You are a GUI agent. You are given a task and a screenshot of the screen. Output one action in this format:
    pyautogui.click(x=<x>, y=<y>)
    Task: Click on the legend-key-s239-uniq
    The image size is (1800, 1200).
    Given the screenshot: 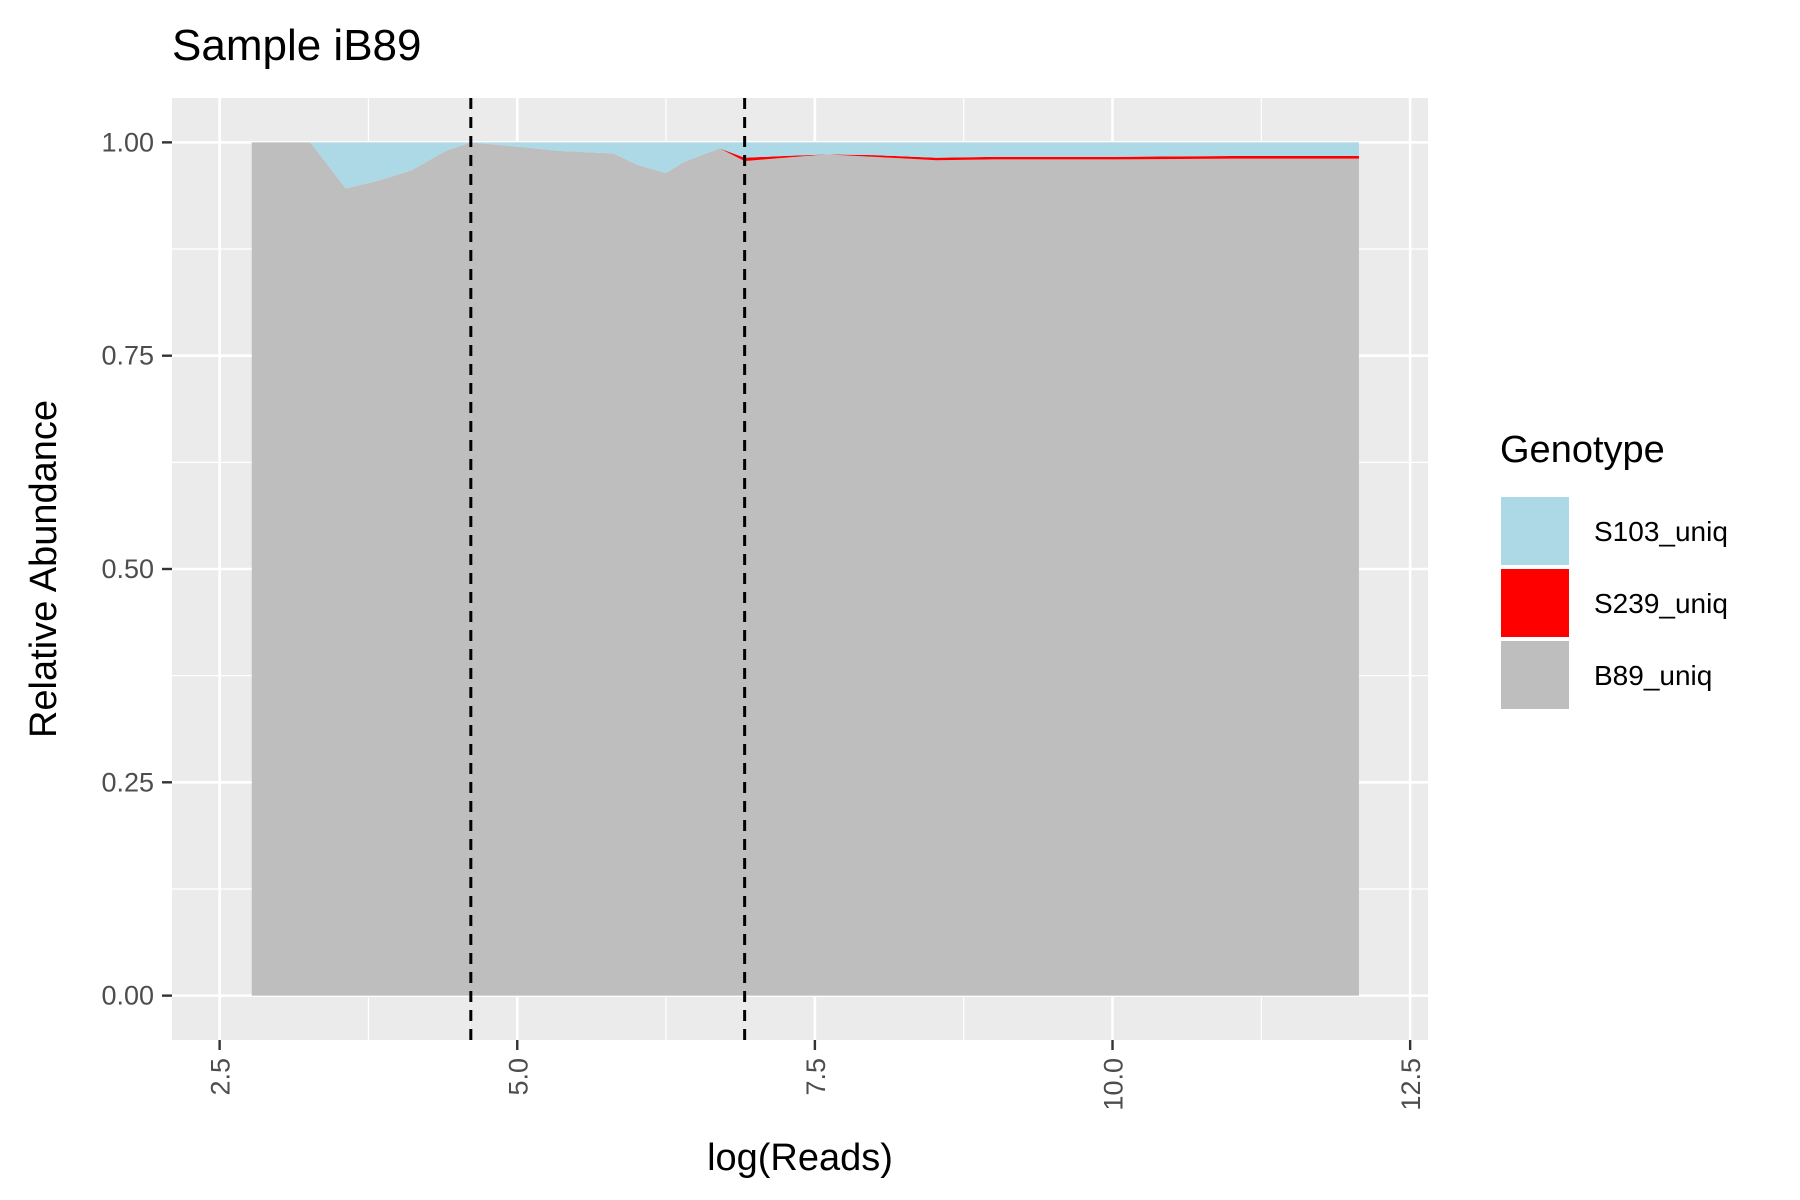 What is the action you would take?
    pyautogui.click(x=1535, y=603)
    